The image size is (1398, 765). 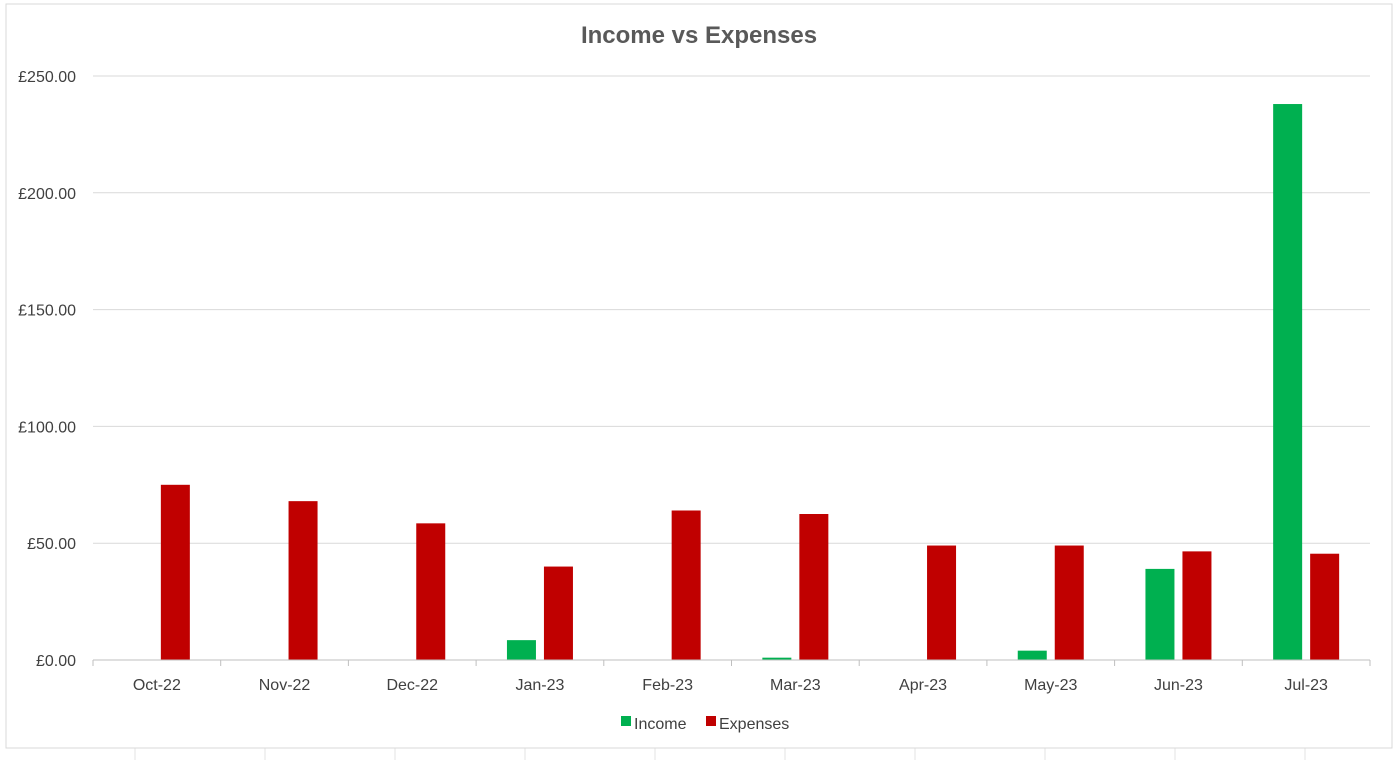 I want to click on x-tick-label: Oct-22, so click(x=157, y=685).